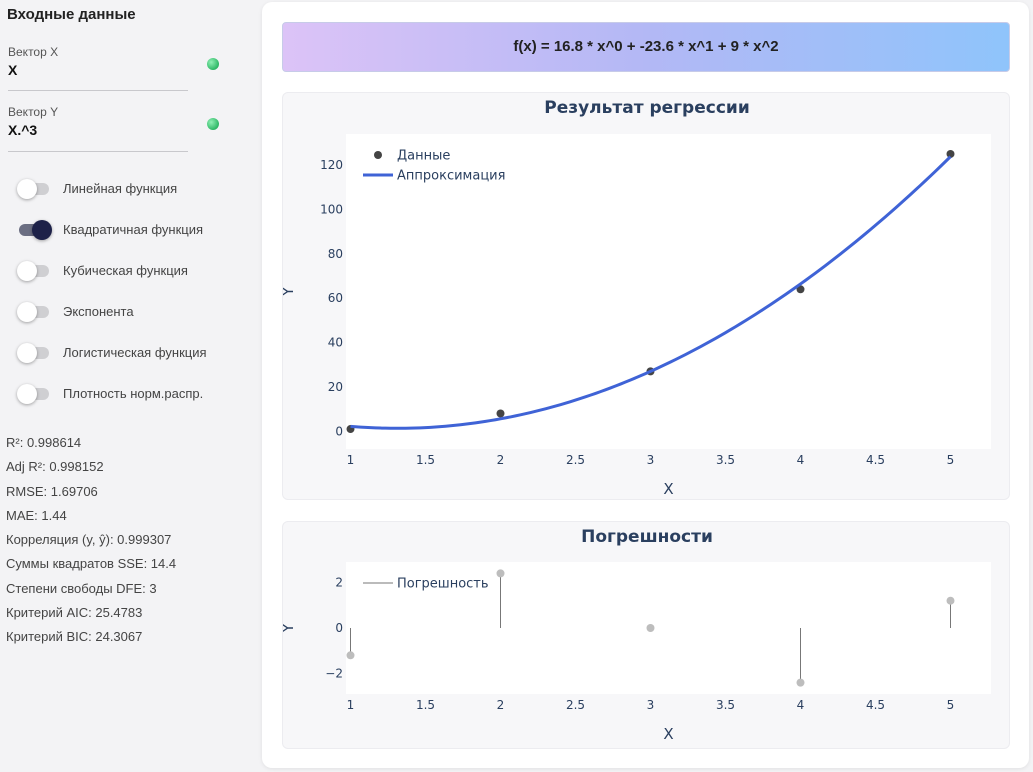  I want to click on toggle-exponent: Экспонента, so click(132, 312).